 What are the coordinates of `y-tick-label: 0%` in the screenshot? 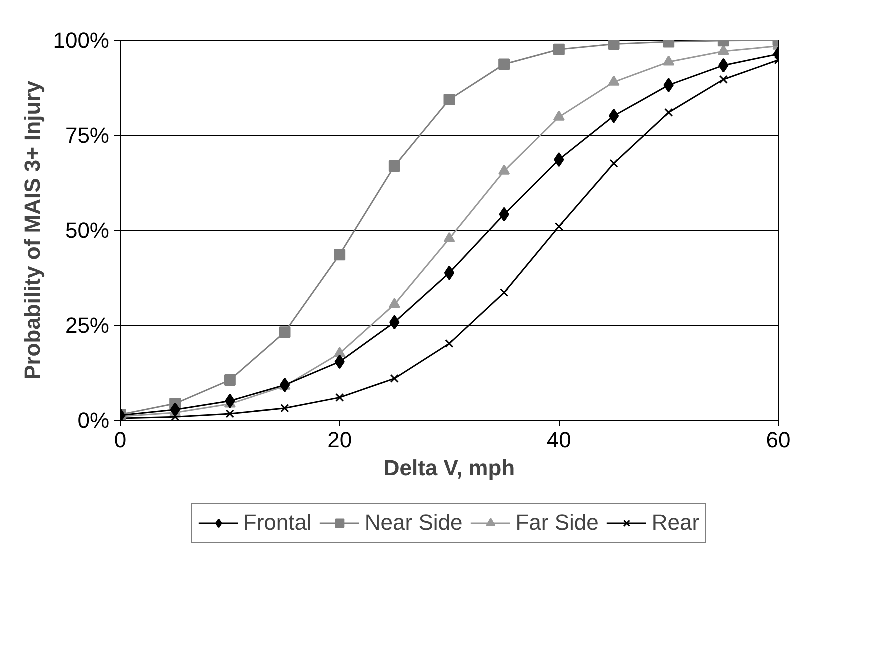 It's located at (94, 420).